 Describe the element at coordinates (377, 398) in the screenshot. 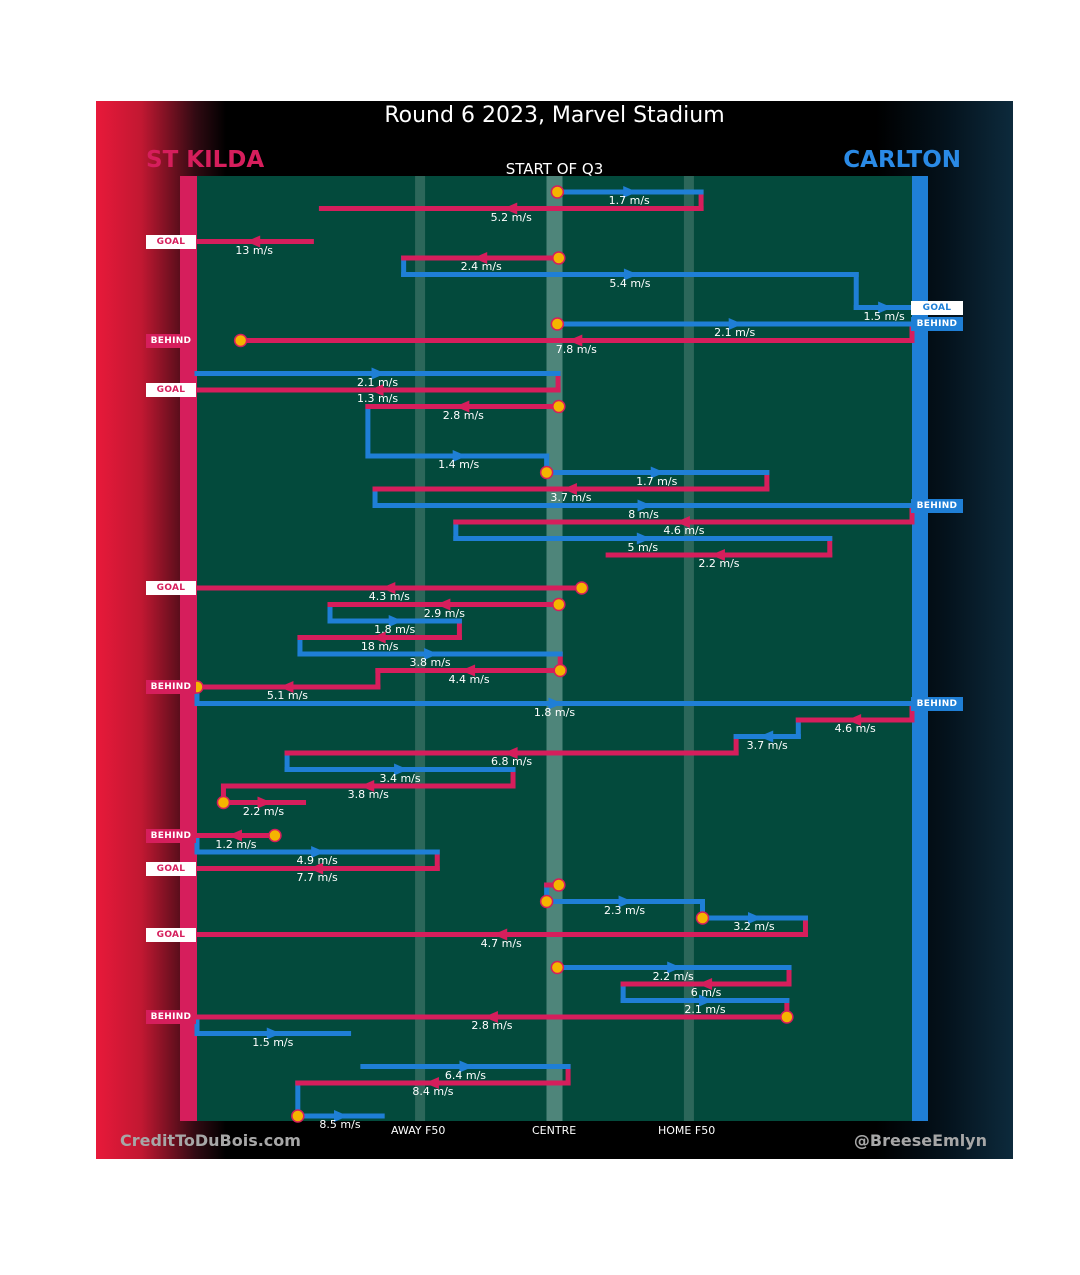

I see `speed-label: 1.3 m/s` at that location.